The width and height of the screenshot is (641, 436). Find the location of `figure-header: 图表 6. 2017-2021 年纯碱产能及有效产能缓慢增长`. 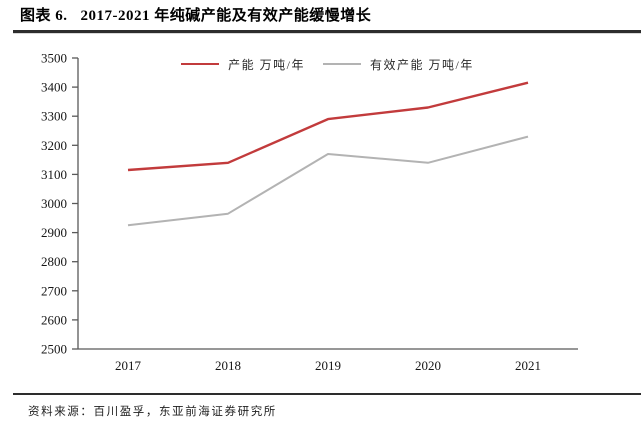

figure-header: 图表 6. 2017-2021 年纯碱产能及有效产能缓慢增长 is located at coordinates (195, 14).